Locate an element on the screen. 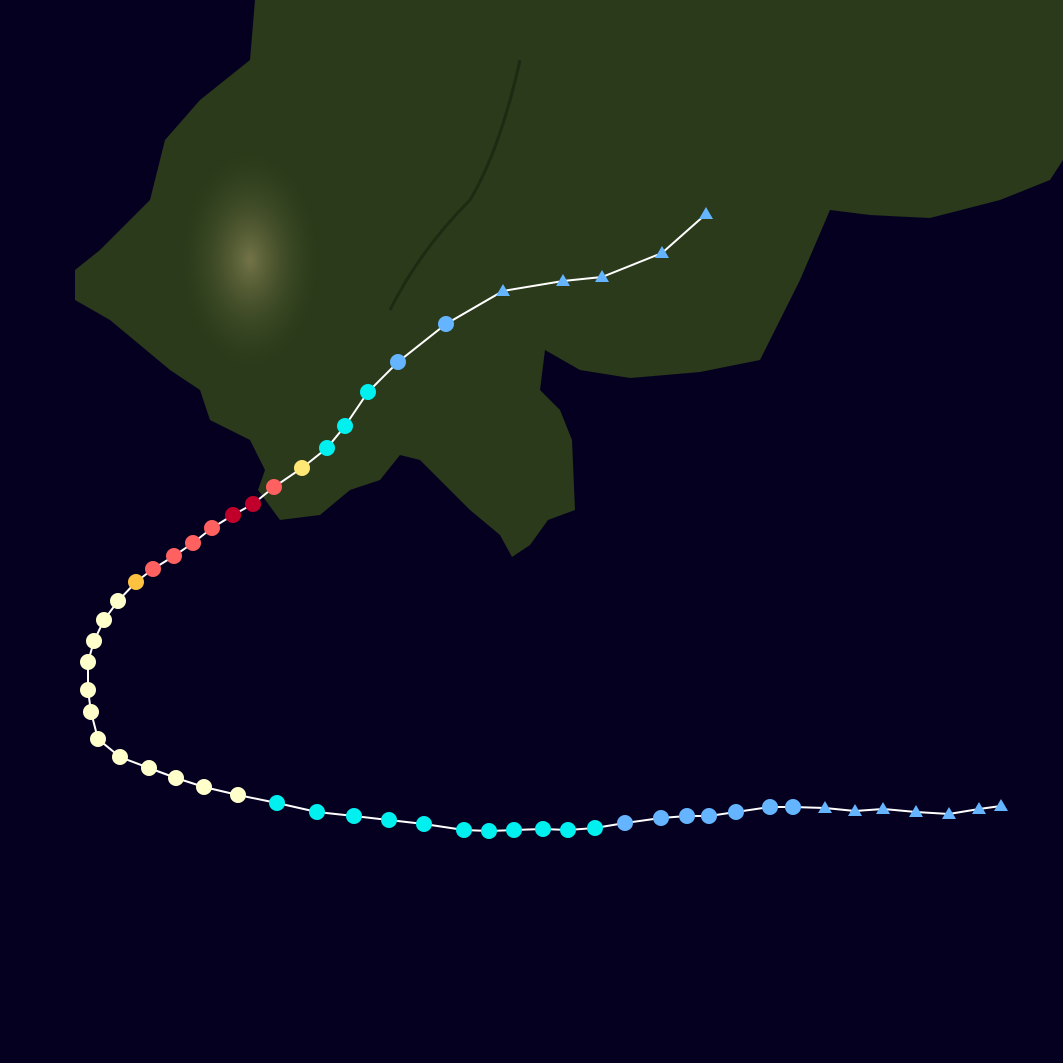  river is located at coordinates (455, 185).